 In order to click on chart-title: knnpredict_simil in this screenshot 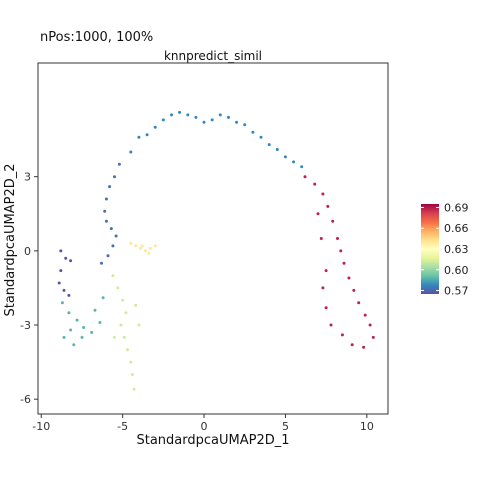, I will do `click(213, 56)`.